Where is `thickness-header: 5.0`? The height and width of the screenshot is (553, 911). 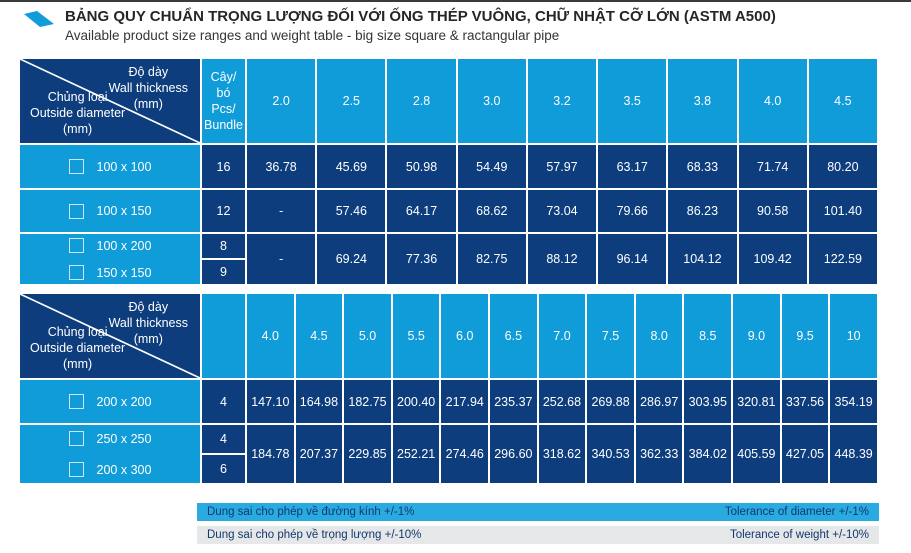
thickness-header: 5.0 is located at coordinates (367, 336).